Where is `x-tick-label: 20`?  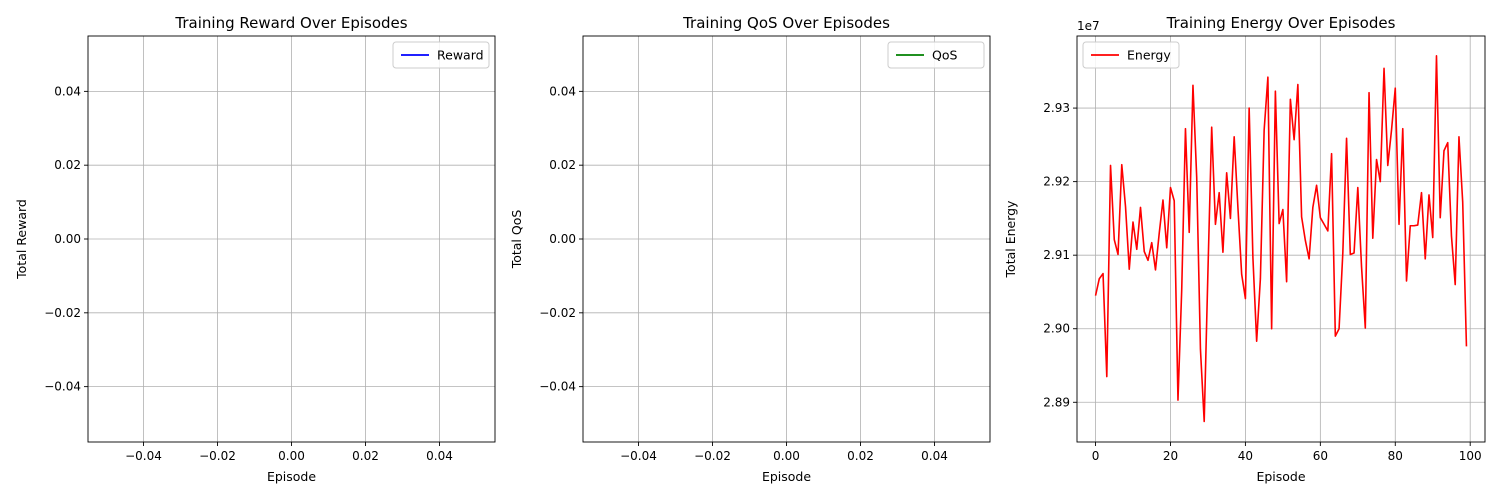 x-tick-label: 20 is located at coordinates (1170, 456).